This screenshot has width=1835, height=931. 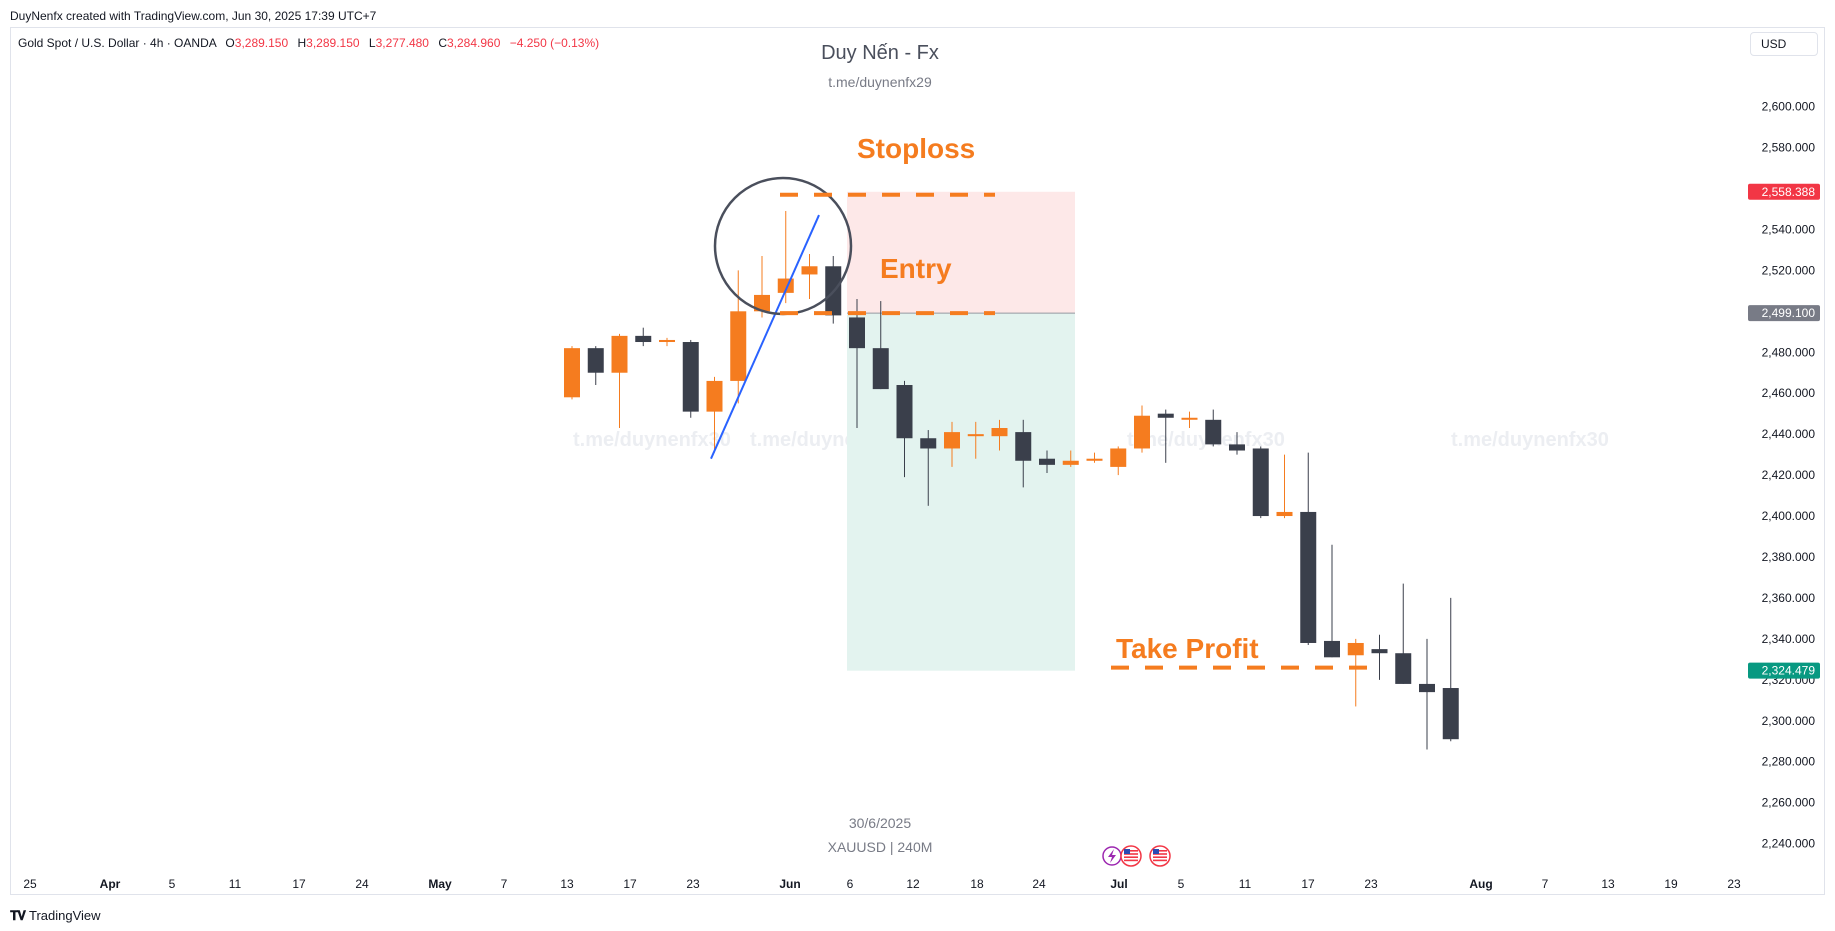 I want to click on low-label: L, so click(x=372, y=43).